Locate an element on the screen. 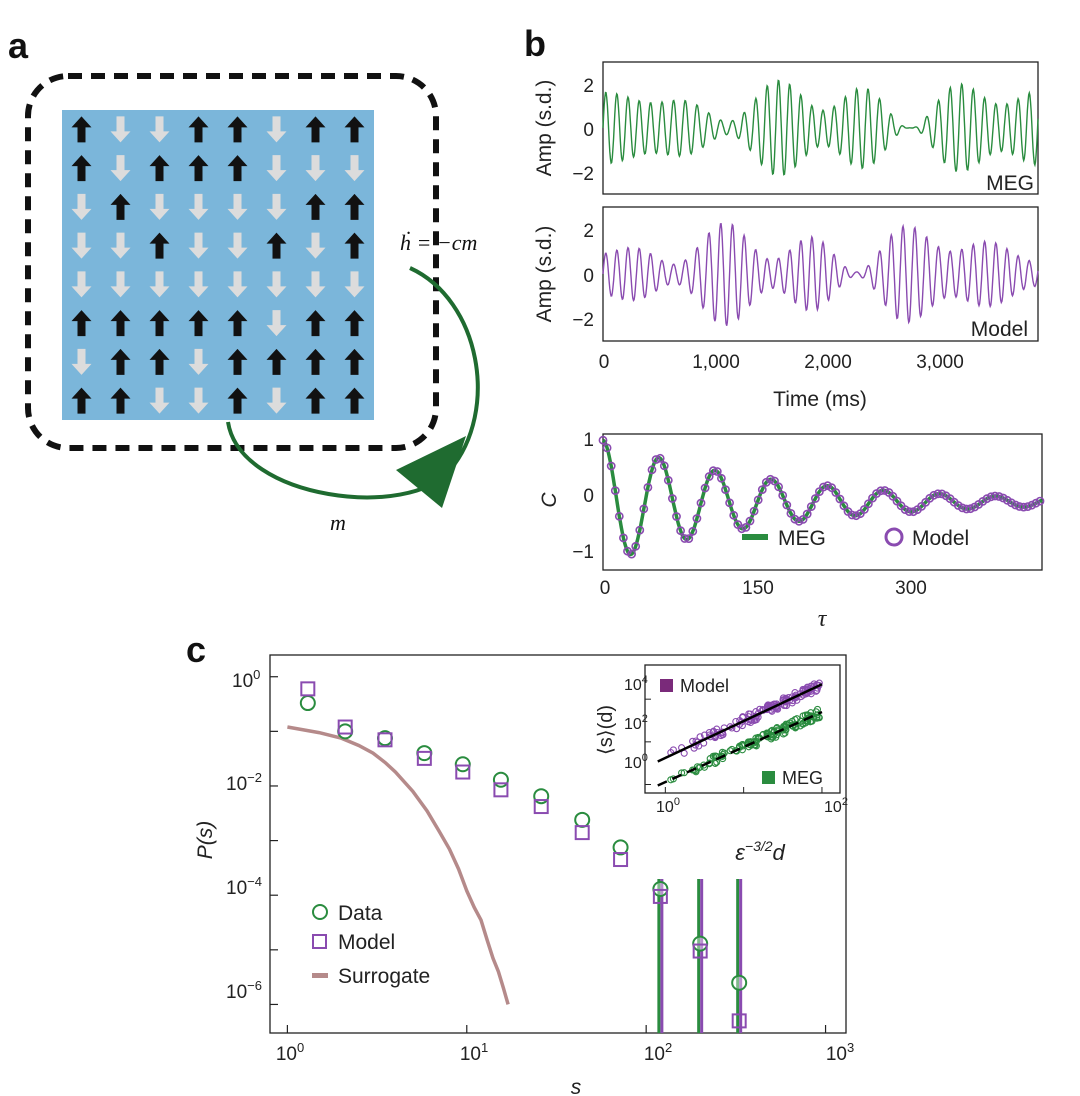 The width and height of the screenshot is (1080, 1096). legend-marker-model is located at coordinates (319, 941).